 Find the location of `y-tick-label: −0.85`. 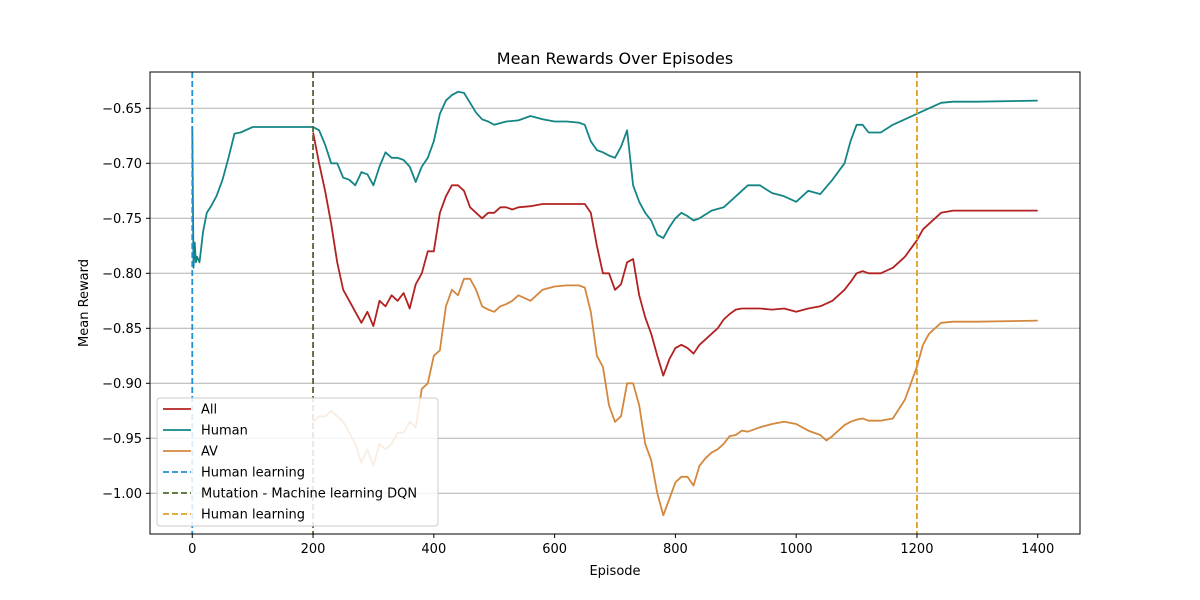

y-tick-label: −0.85 is located at coordinates (122, 329).